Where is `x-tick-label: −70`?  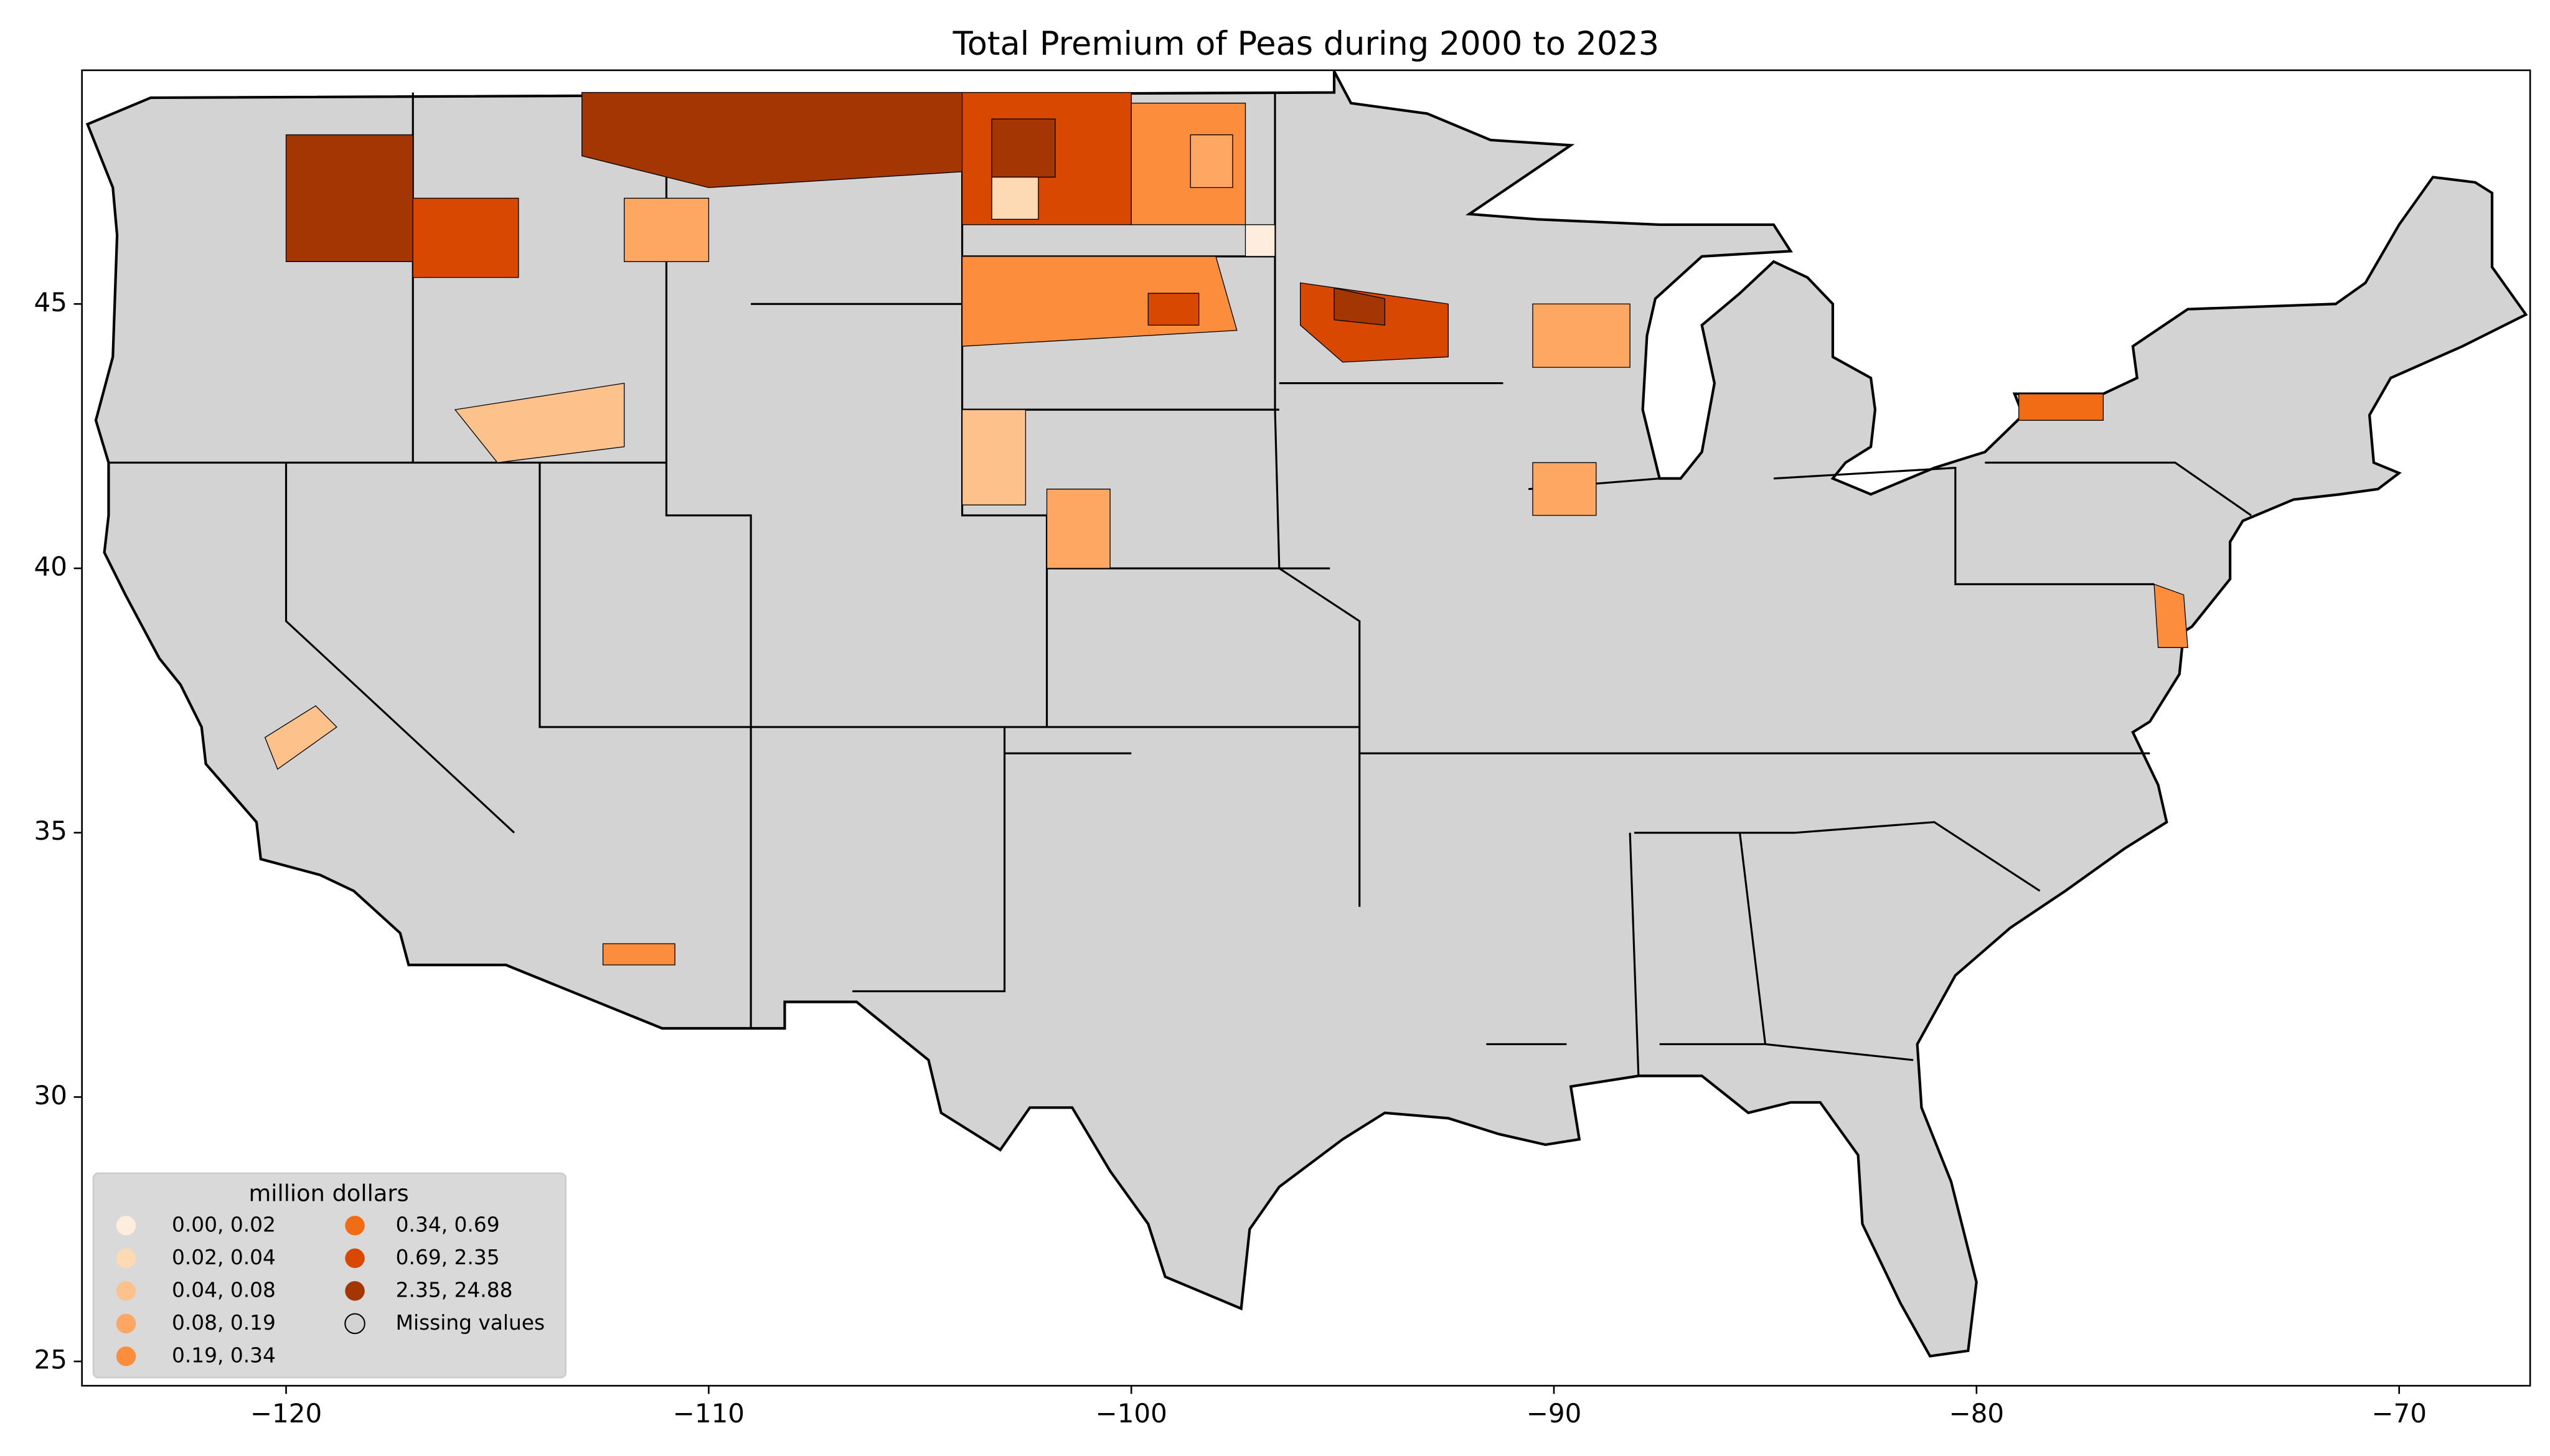
x-tick-label: −70 is located at coordinates (2399, 1413).